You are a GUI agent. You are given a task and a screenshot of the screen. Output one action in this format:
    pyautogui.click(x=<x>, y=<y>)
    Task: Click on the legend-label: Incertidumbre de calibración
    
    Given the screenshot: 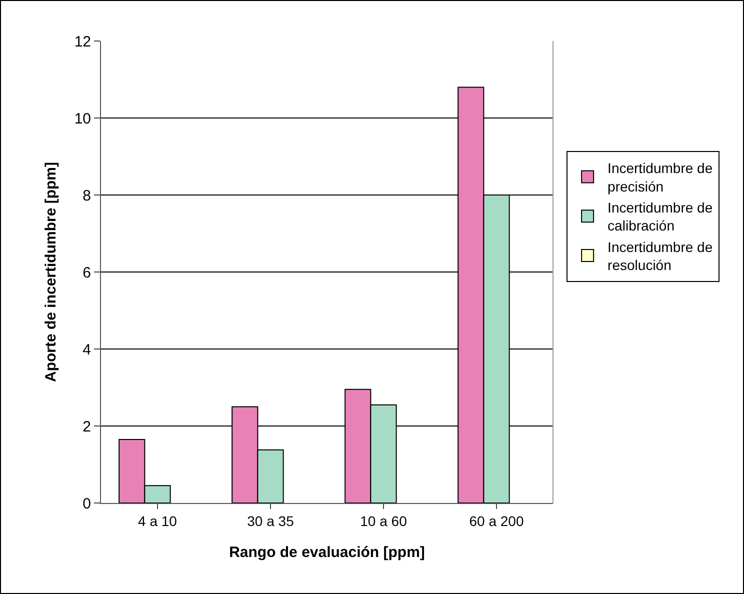 What is the action you would take?
    pyautogui.click(x=660, y=217)
    